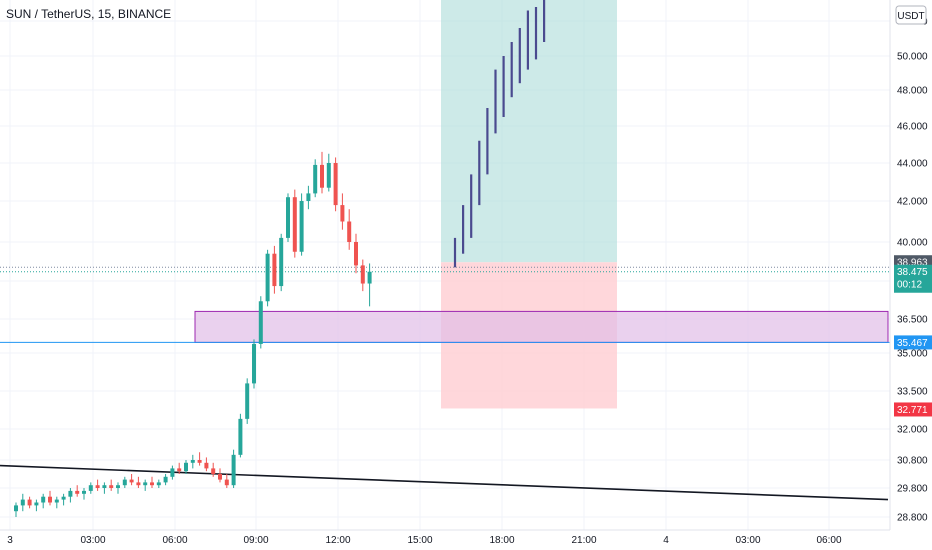 The width and height of the screenshot is (932, 550). Describe the element at coordinates (89, 14) in the screenshot. I see `chart-title: SUN / TetherUS, 15, BINANCE` at that location.